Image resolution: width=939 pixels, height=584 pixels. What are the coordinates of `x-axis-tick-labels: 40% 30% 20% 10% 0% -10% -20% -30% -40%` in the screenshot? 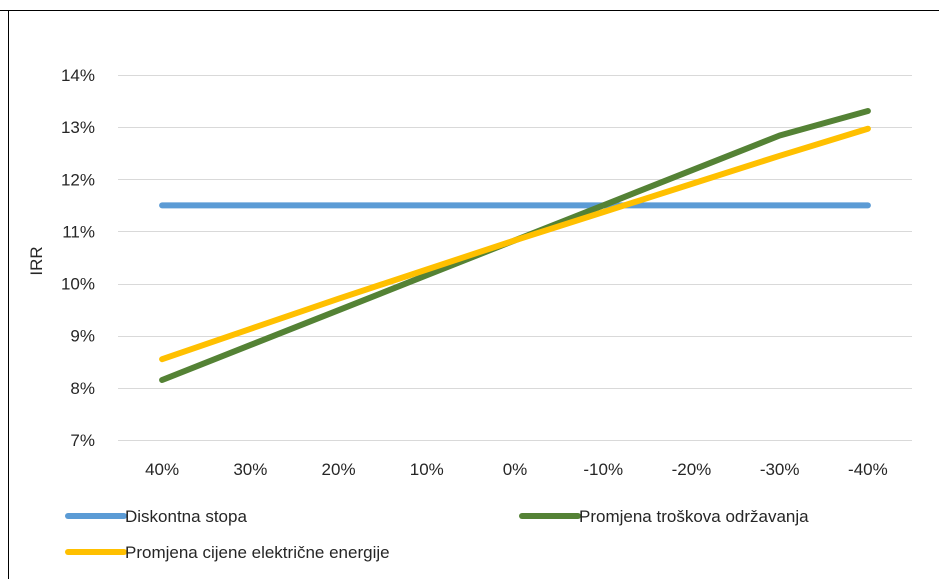 It's located at (516, 469).